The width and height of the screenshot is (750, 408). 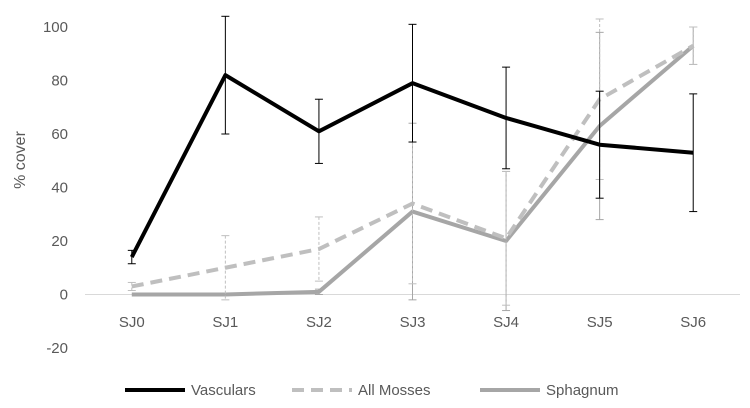 What do you see at coordinates (582, 390) in the screenshot?
I see `legend-label: Sphagnum` at bounding box center [582, 390].